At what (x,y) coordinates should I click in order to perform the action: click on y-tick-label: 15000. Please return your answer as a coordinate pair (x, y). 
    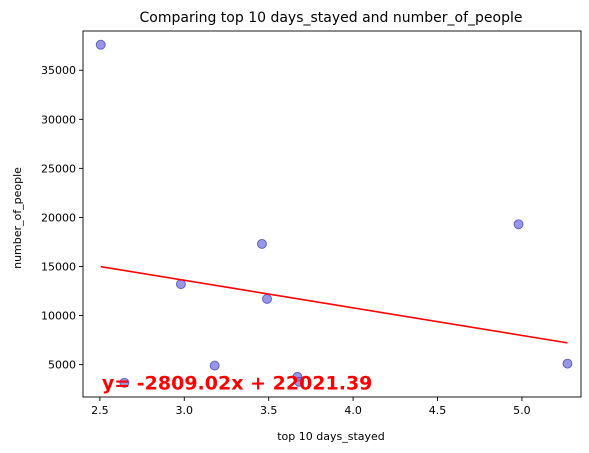
    Looking at the image, I should click on (58, 266).